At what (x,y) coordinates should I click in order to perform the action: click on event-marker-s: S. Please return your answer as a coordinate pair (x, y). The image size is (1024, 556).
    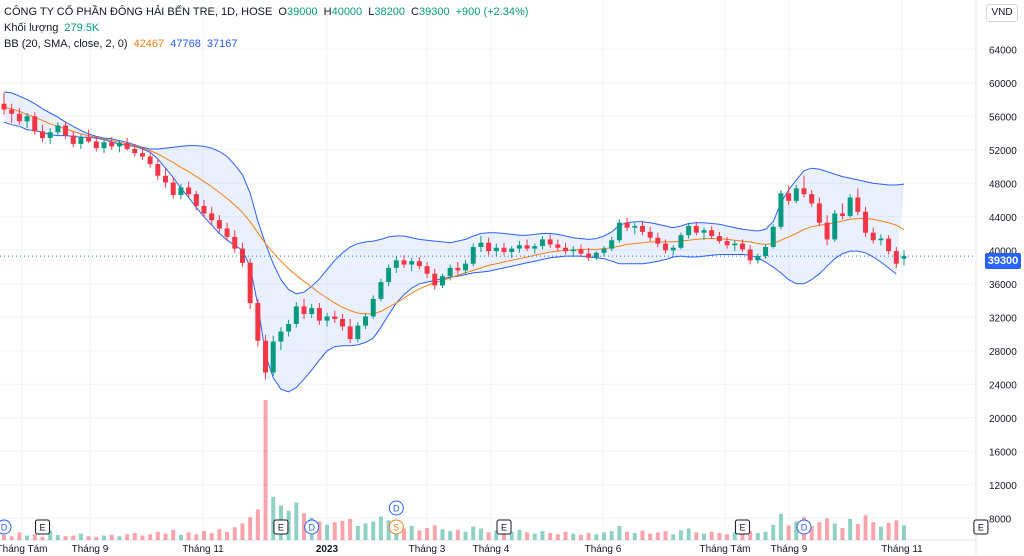
    Looking at the image, I should click on (396, 527).